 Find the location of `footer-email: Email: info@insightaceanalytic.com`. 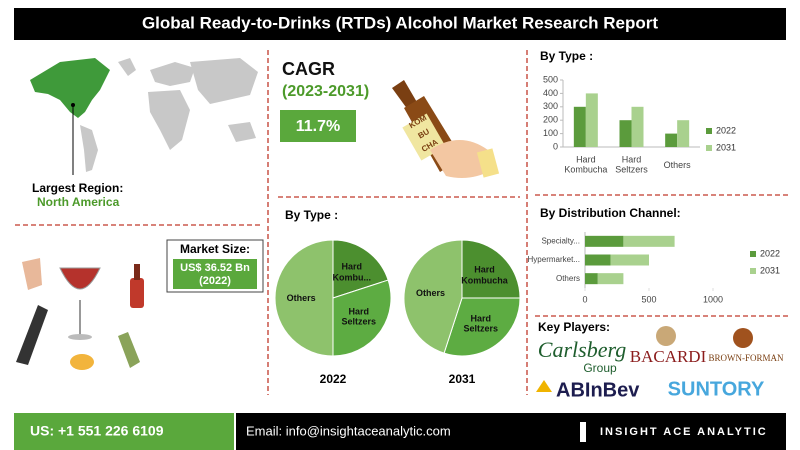

footer-email: Email: info@insightaceanalytic.com is located at coordinates (348, 430).